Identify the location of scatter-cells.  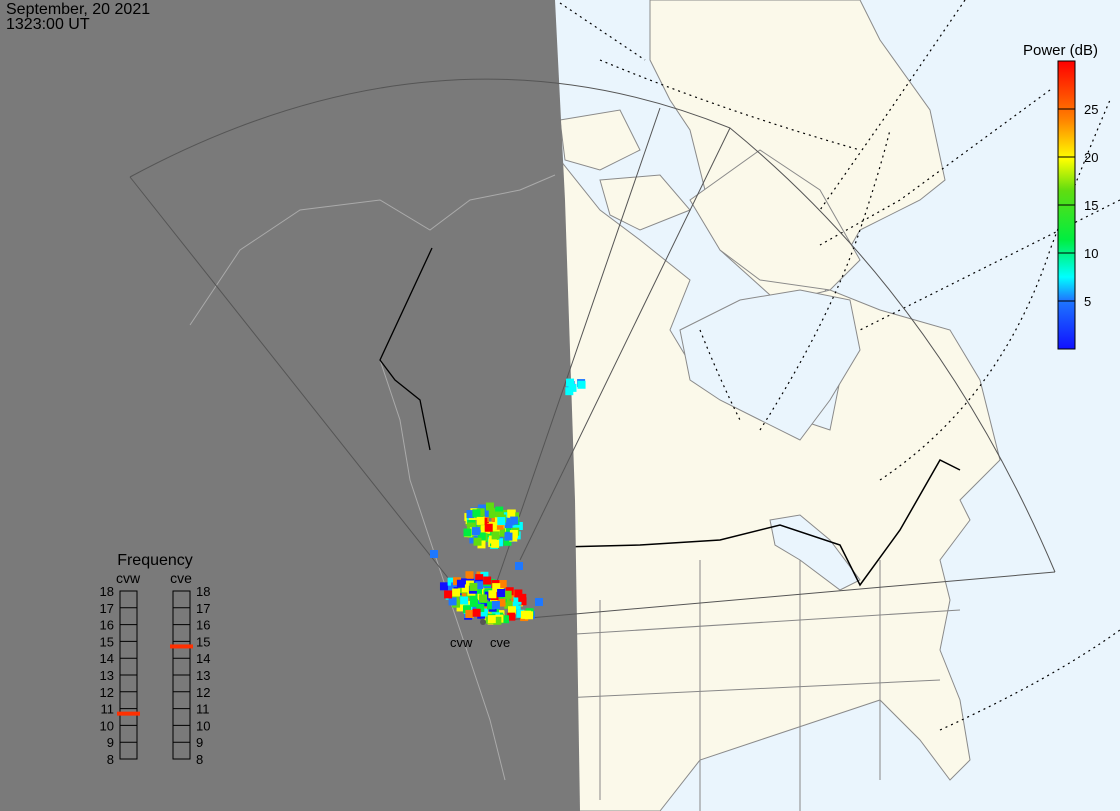
(508, 501).